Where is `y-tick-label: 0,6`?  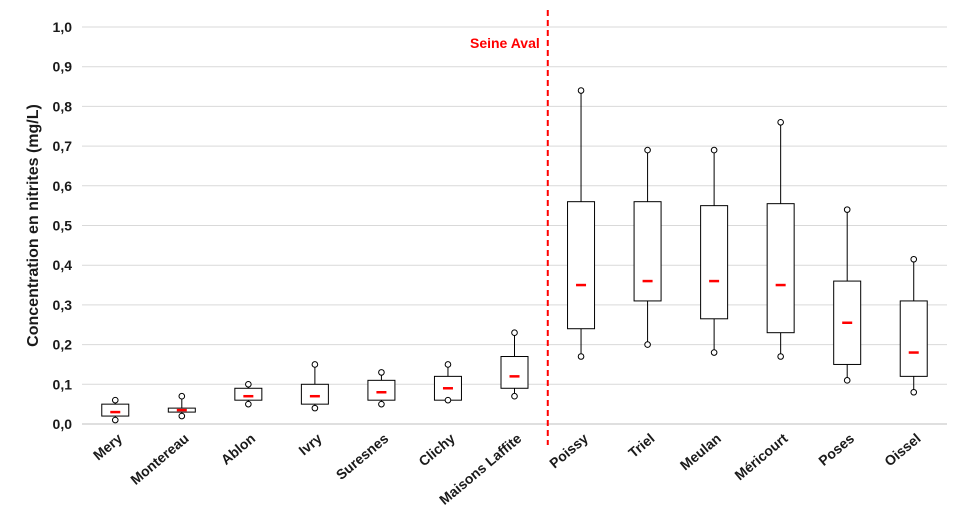 y-tick-label: 0,6 is located at coordinates (63, 186).